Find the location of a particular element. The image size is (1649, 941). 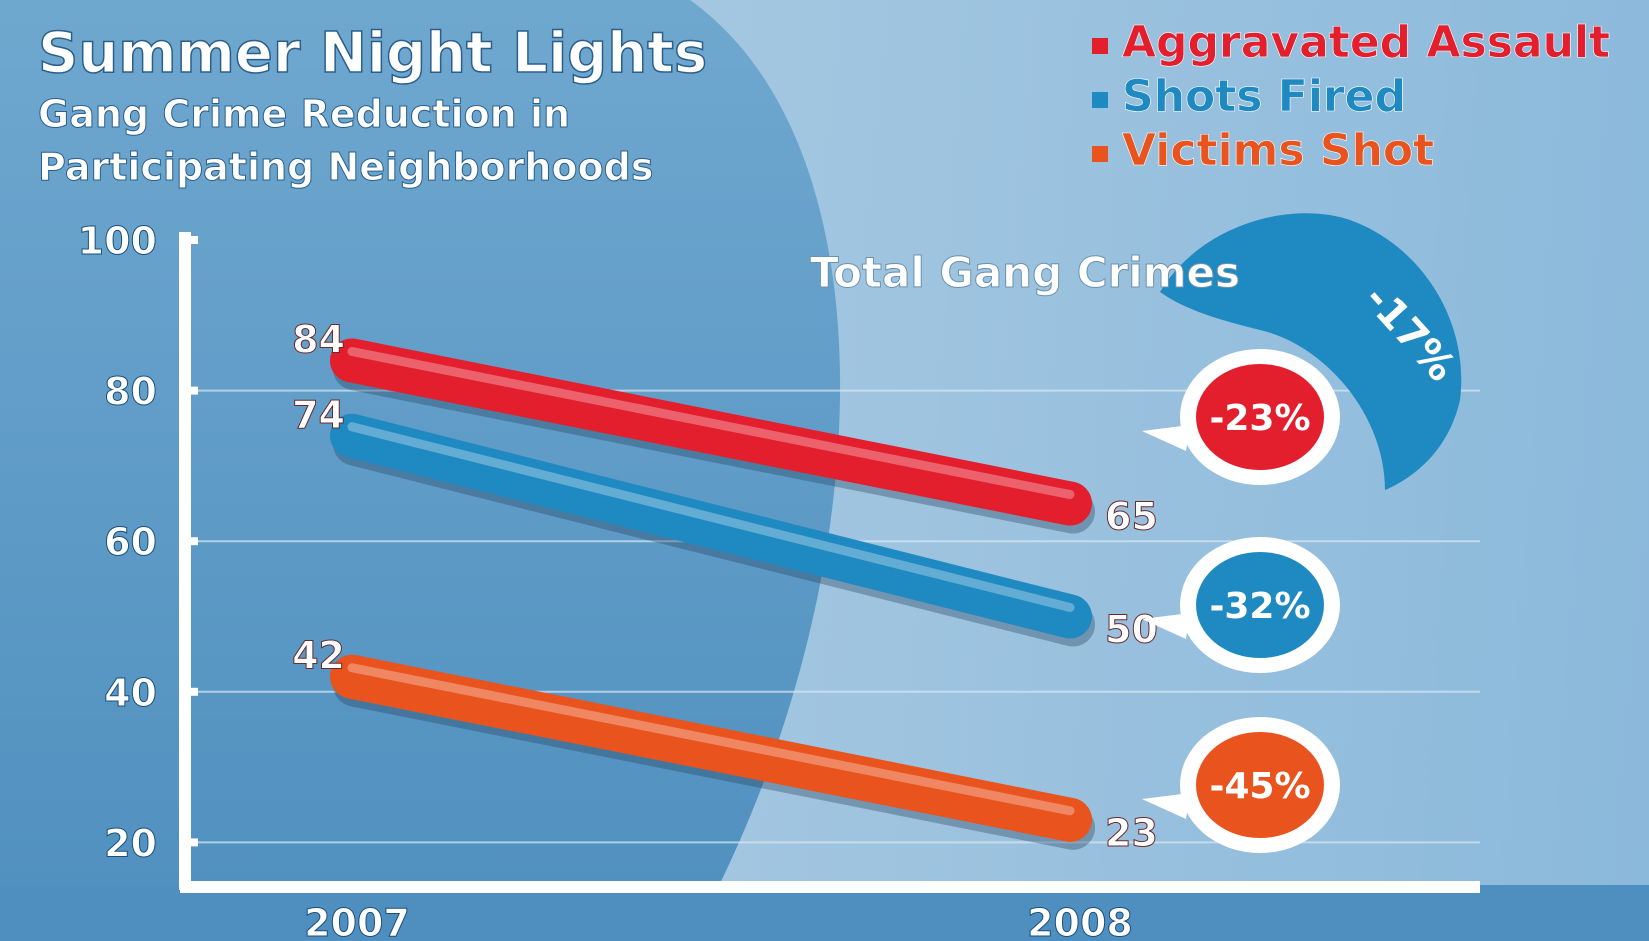

change-bubble-victims-shot: -45% is located at coordinates (1241, 785).